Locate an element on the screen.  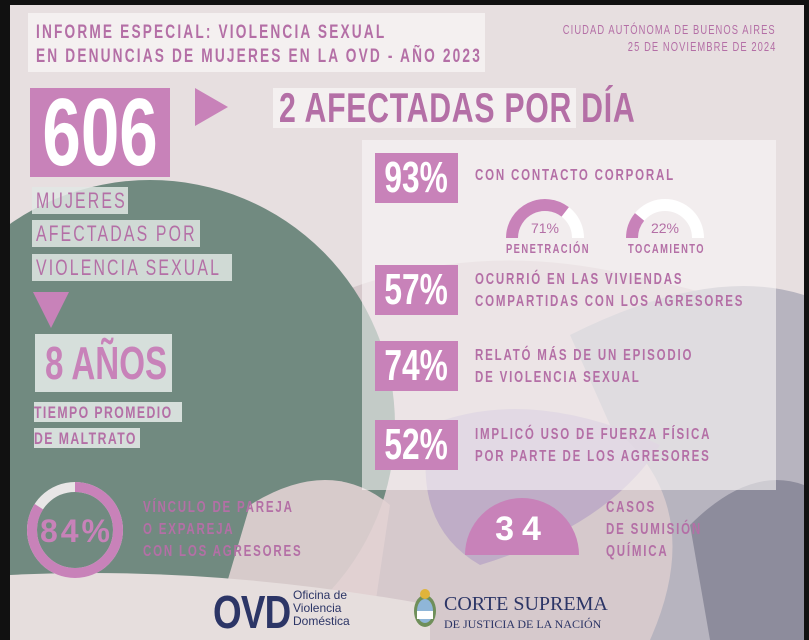
corte-suprema-logo: CORTE SUPREMA DE JUSTICIA DE LA NACIÓN is located at coordinates (510, 611).